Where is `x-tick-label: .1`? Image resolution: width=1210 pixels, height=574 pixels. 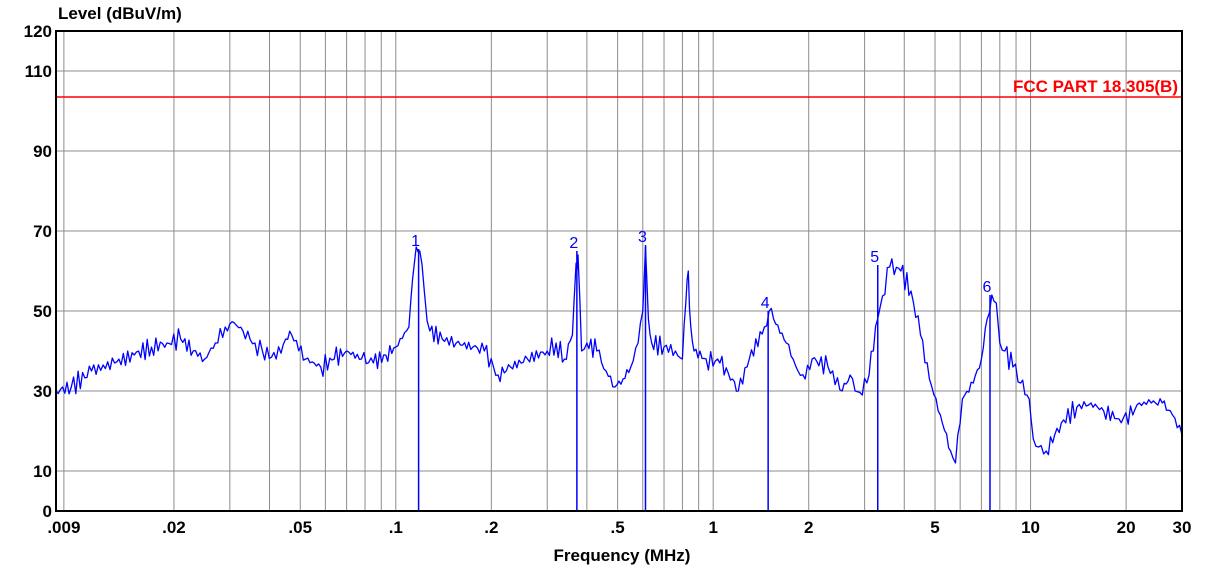 x-tick-label: .1 is located at coordinates (396, 527).